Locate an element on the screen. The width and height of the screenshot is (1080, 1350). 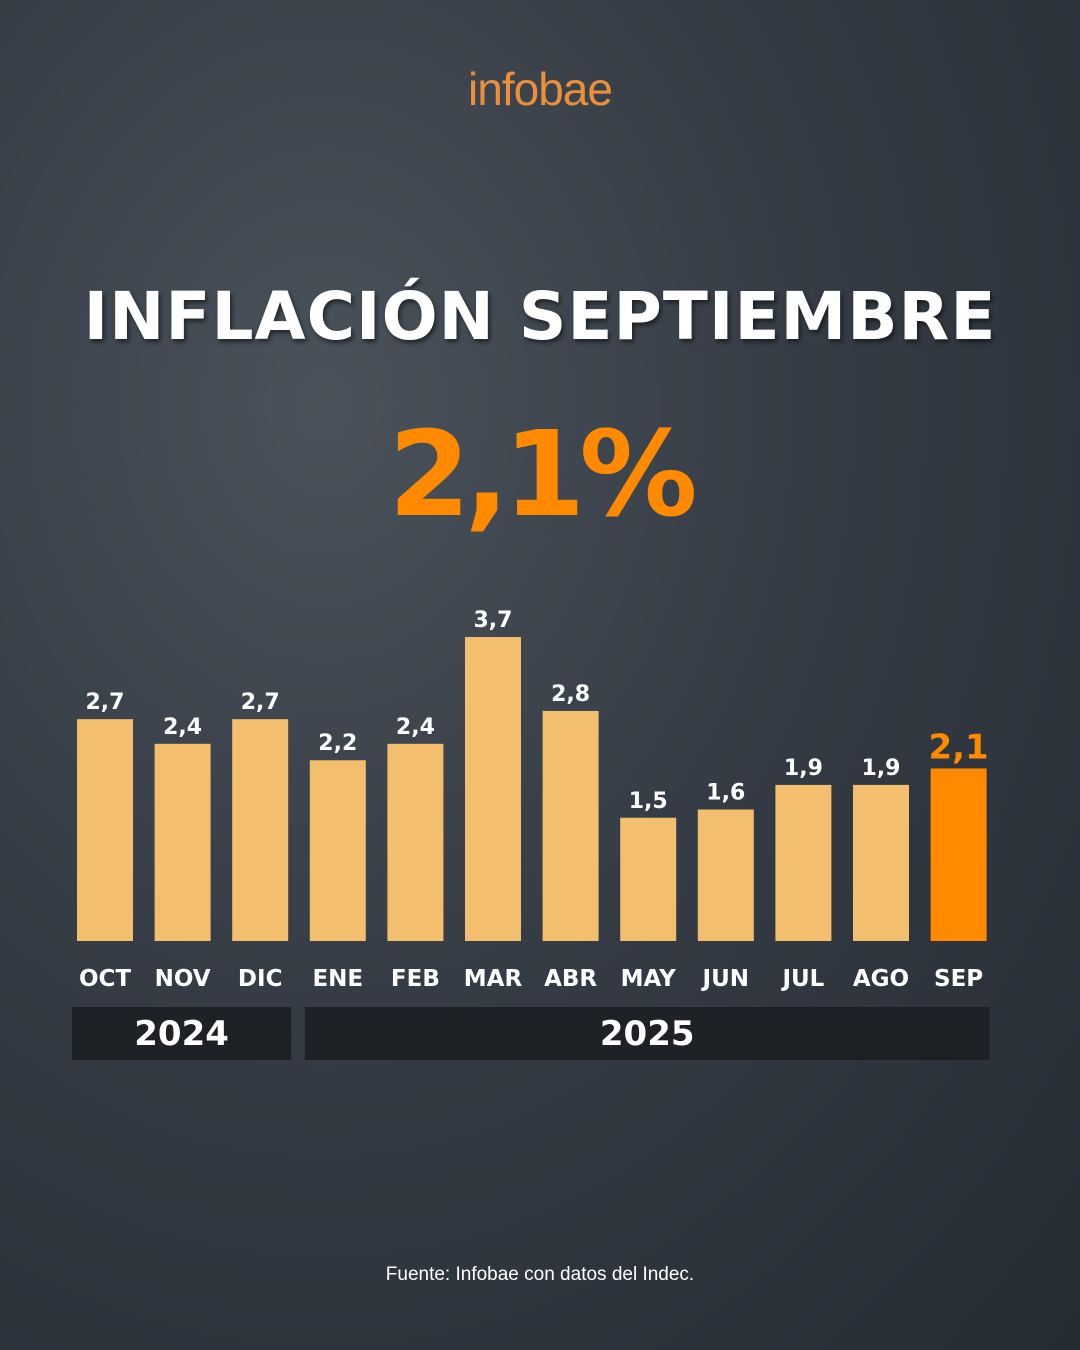
x-tick-label: JUL is located at coordinates (802, 979).